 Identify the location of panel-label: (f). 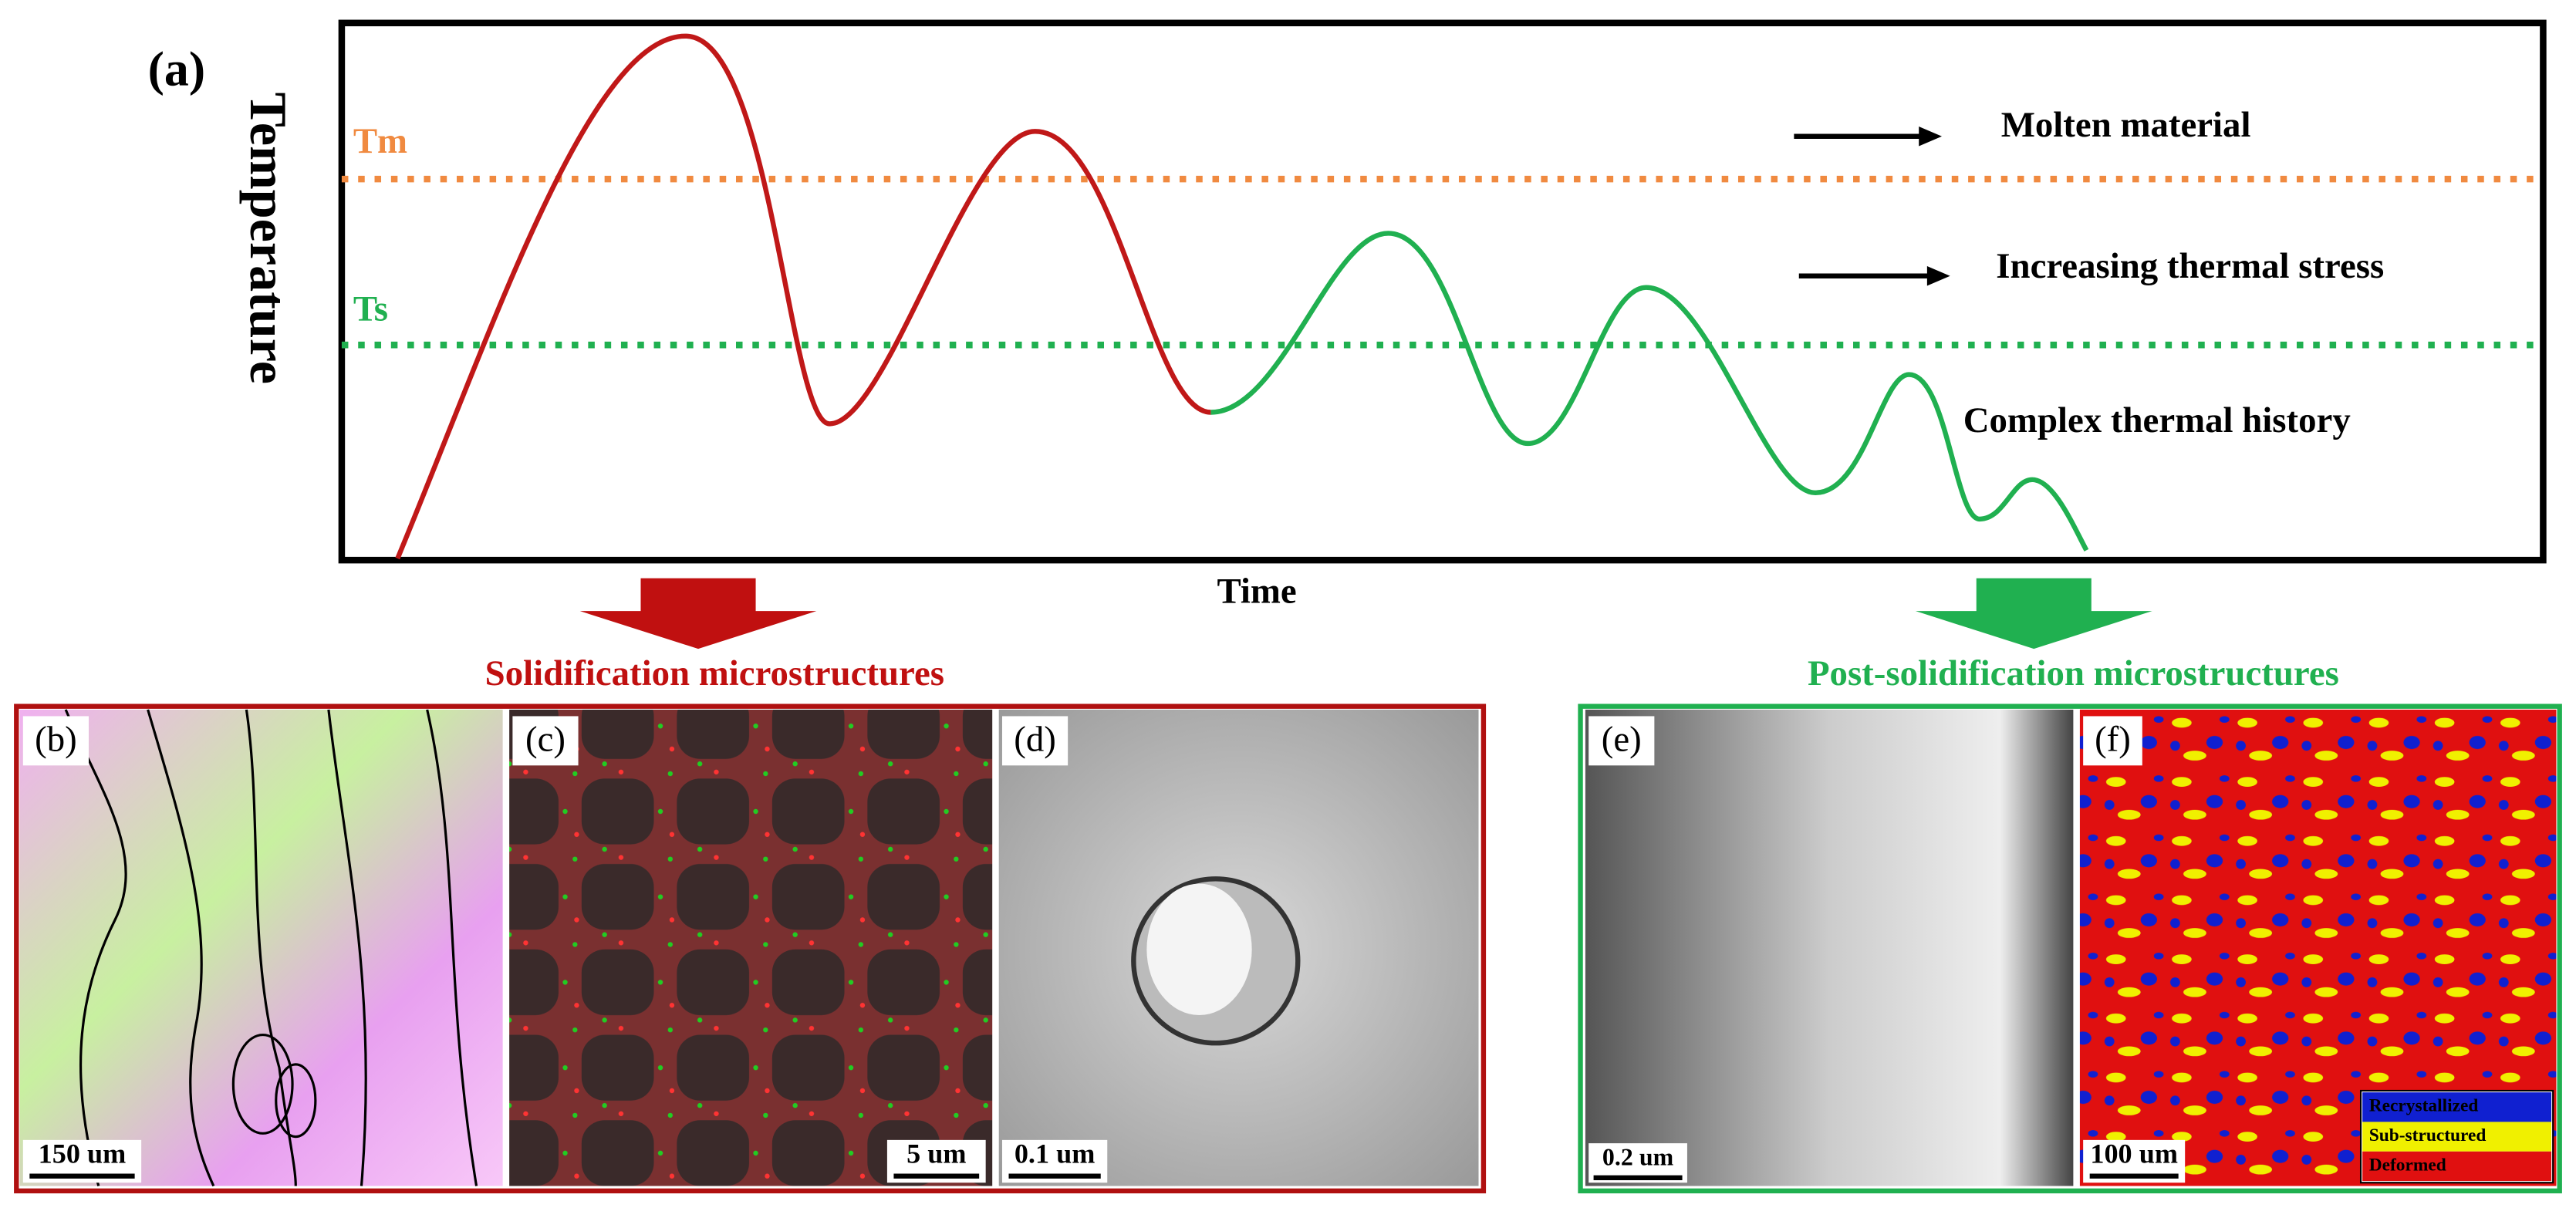
(2113, 739).